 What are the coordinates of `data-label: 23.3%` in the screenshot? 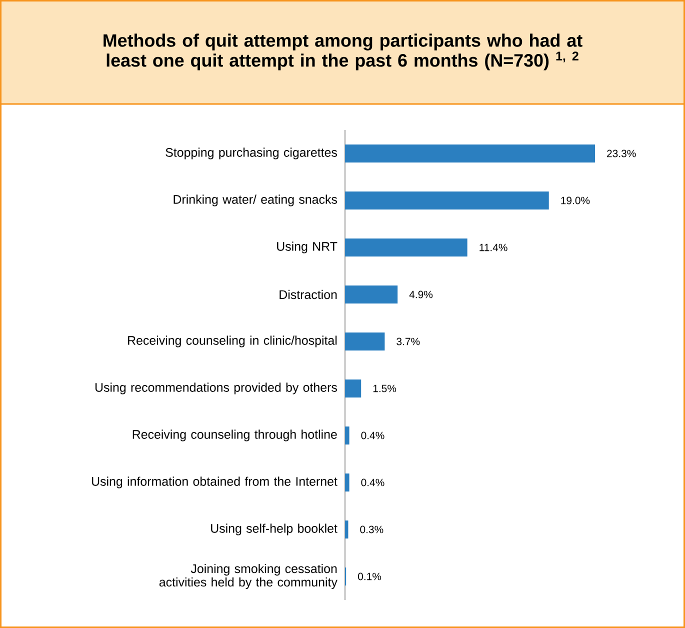 It's located at (621, 154).